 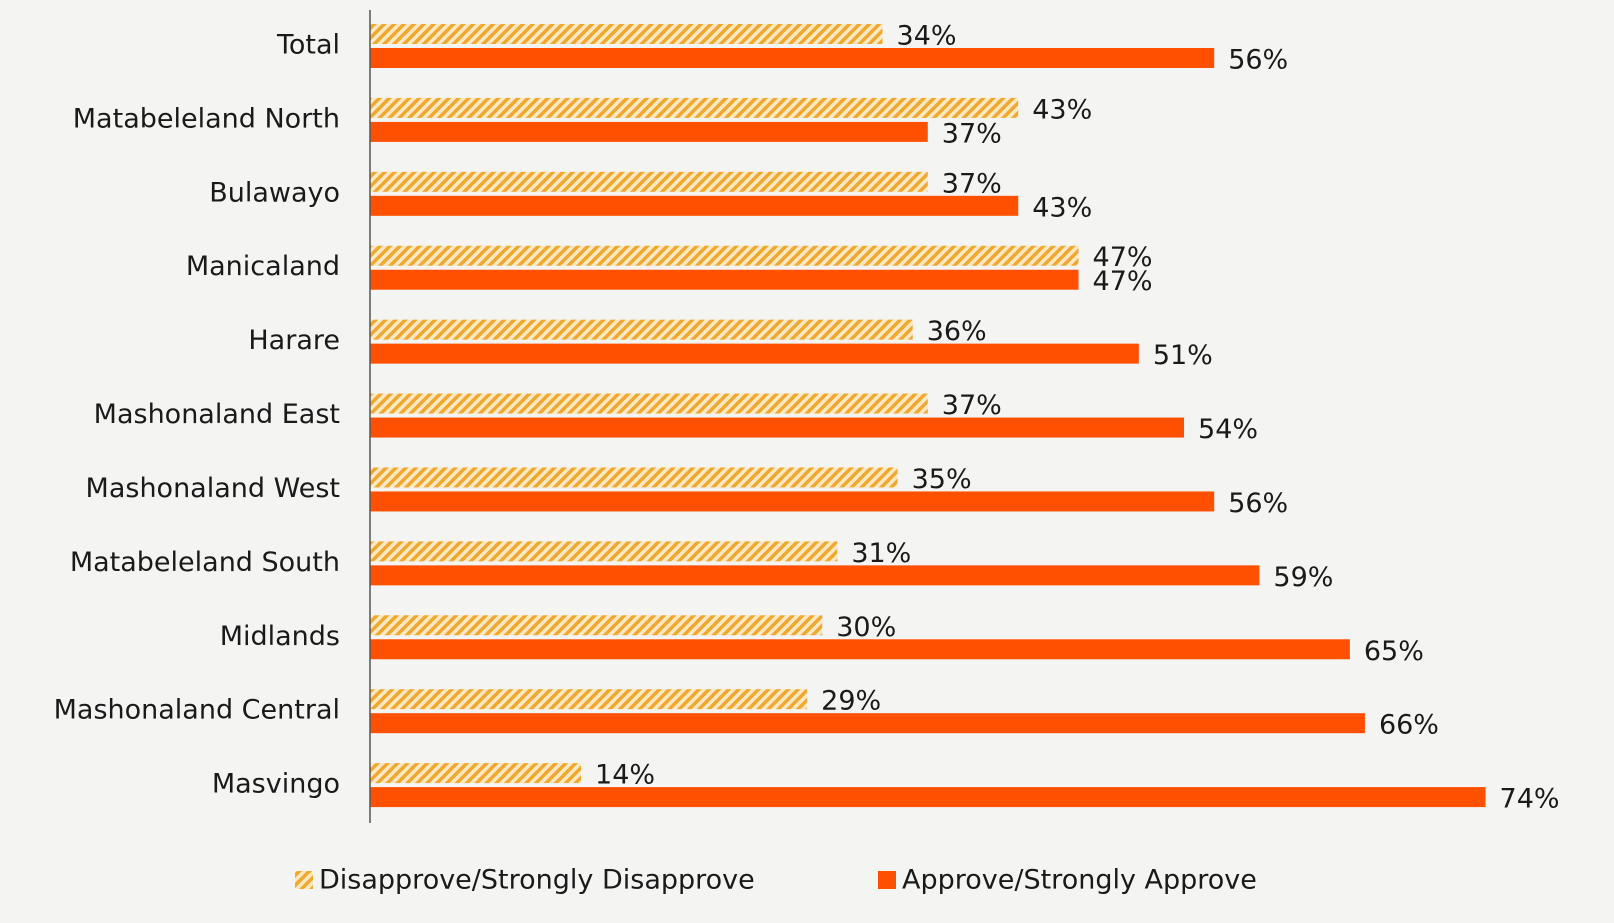 I want to click on value-label: 65%, so click(x=1394, y=651).